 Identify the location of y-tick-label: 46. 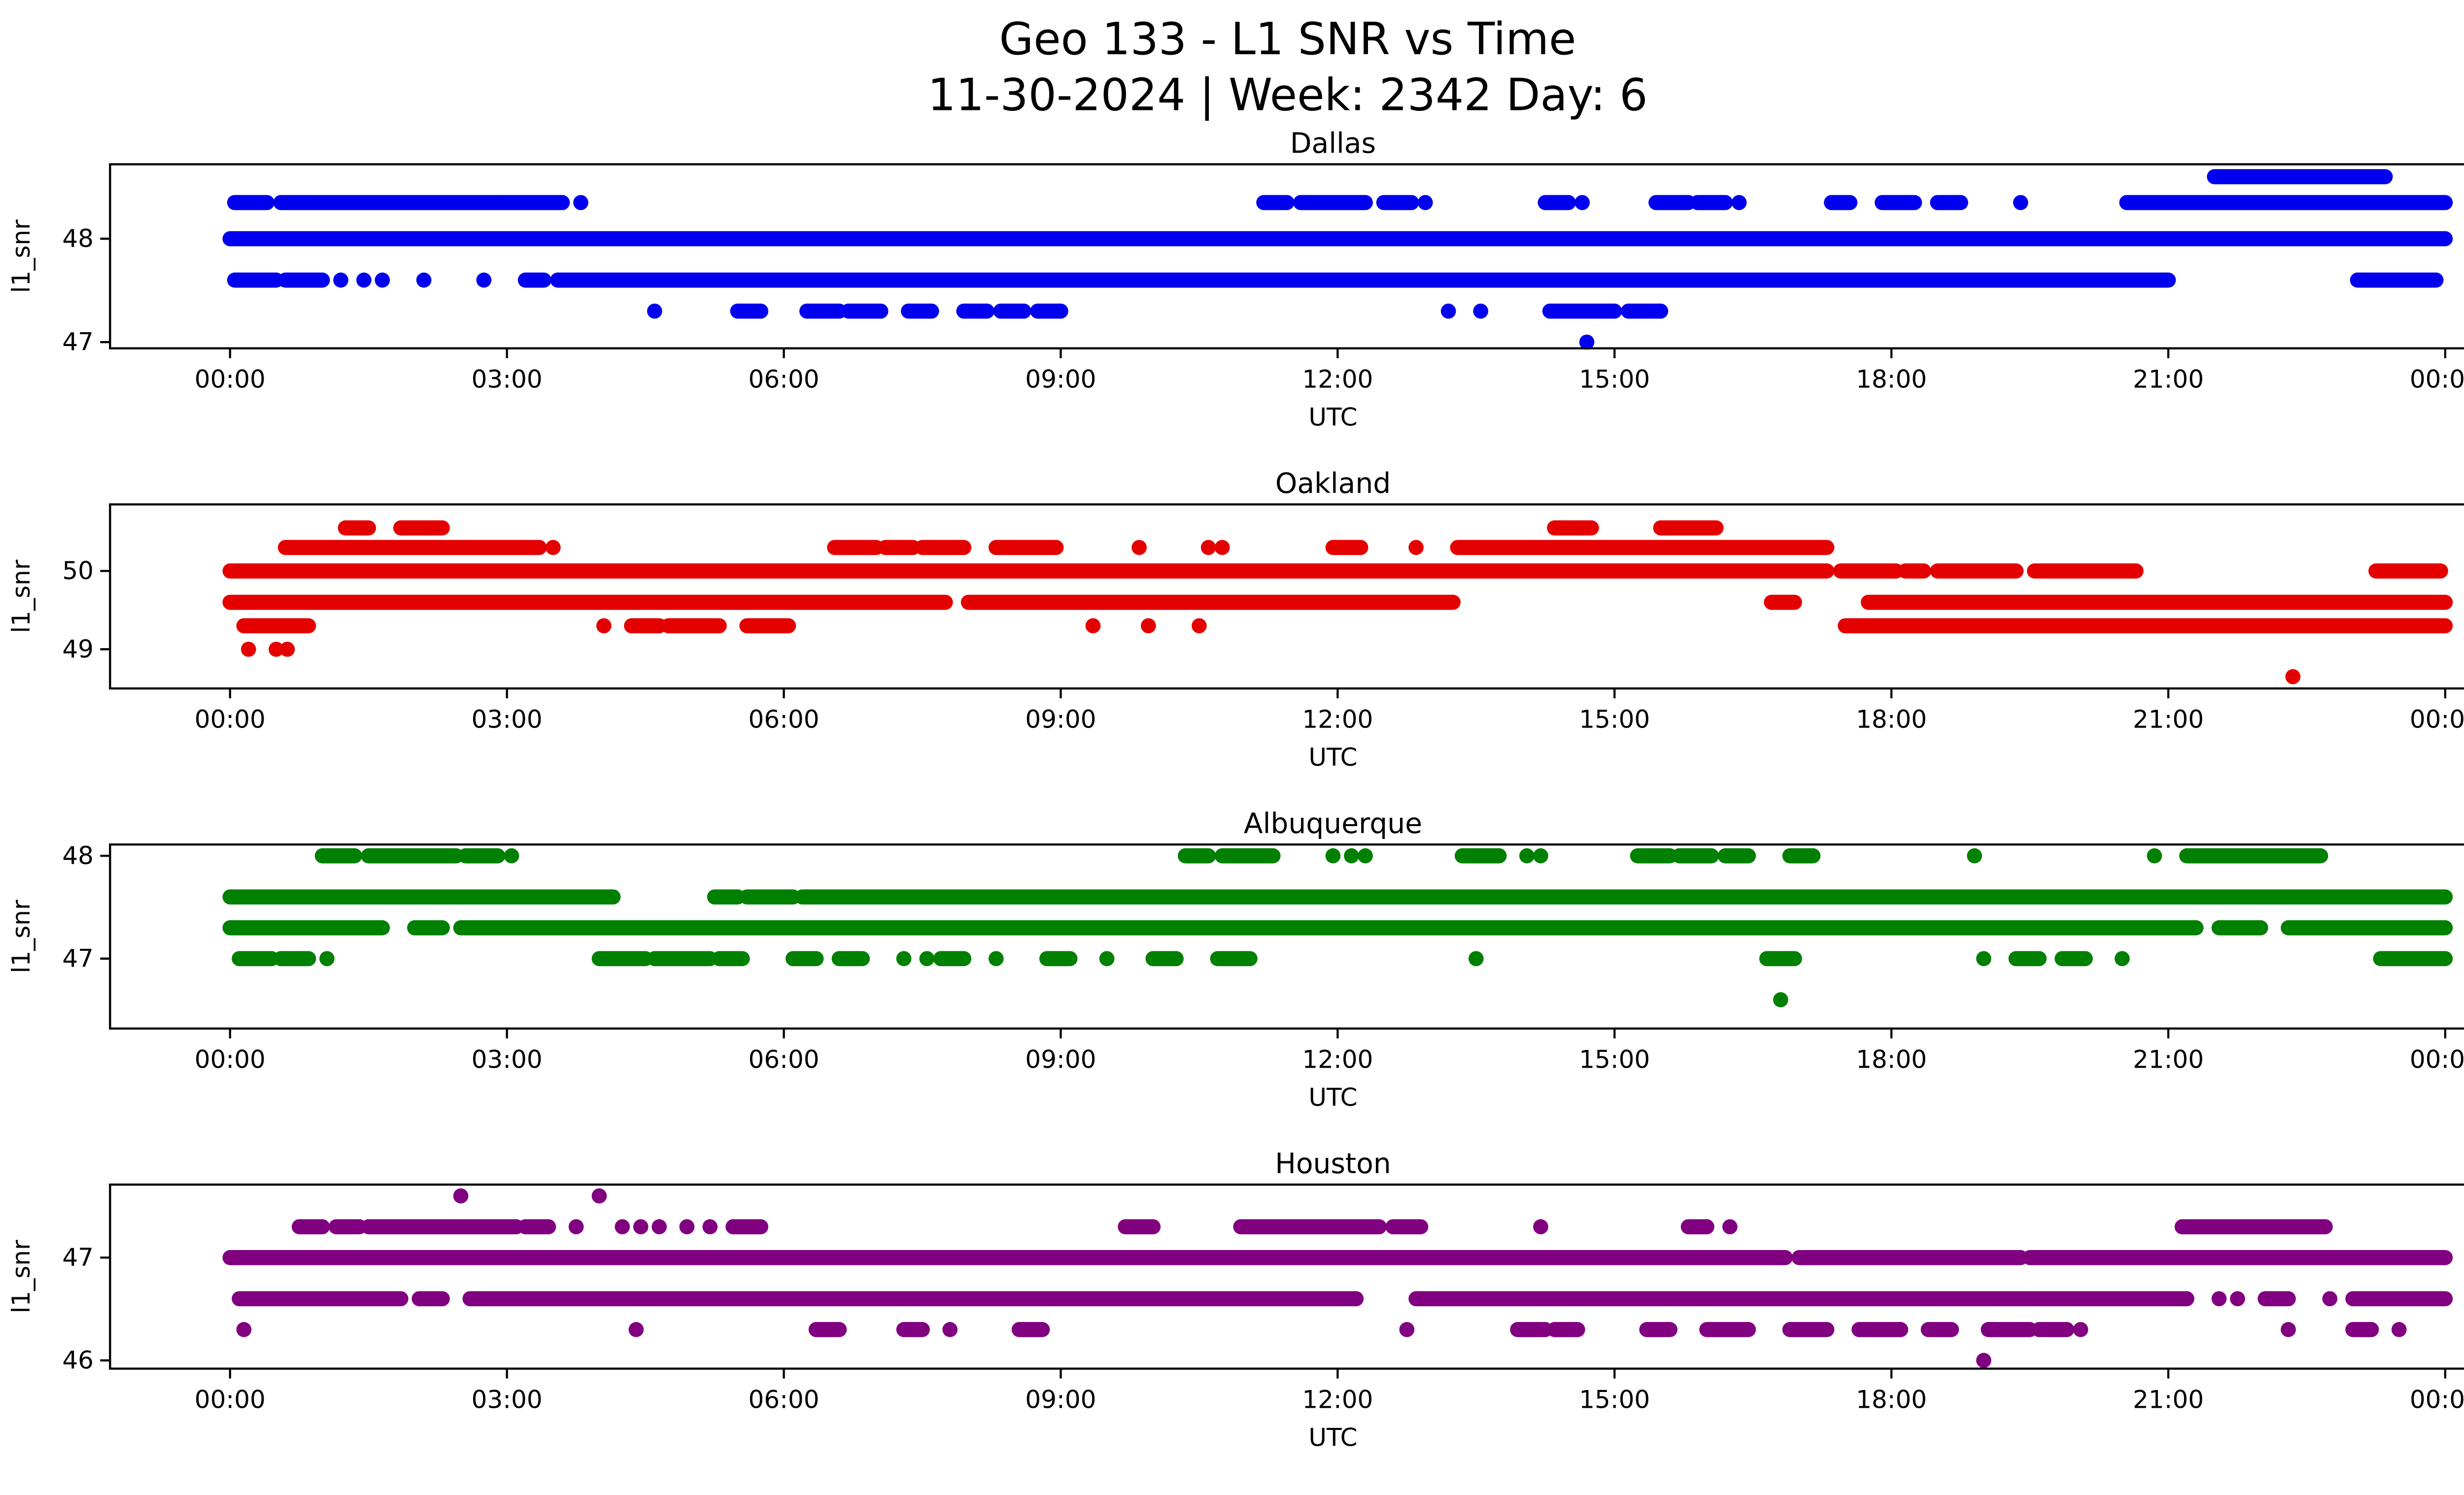
(78, 1360).